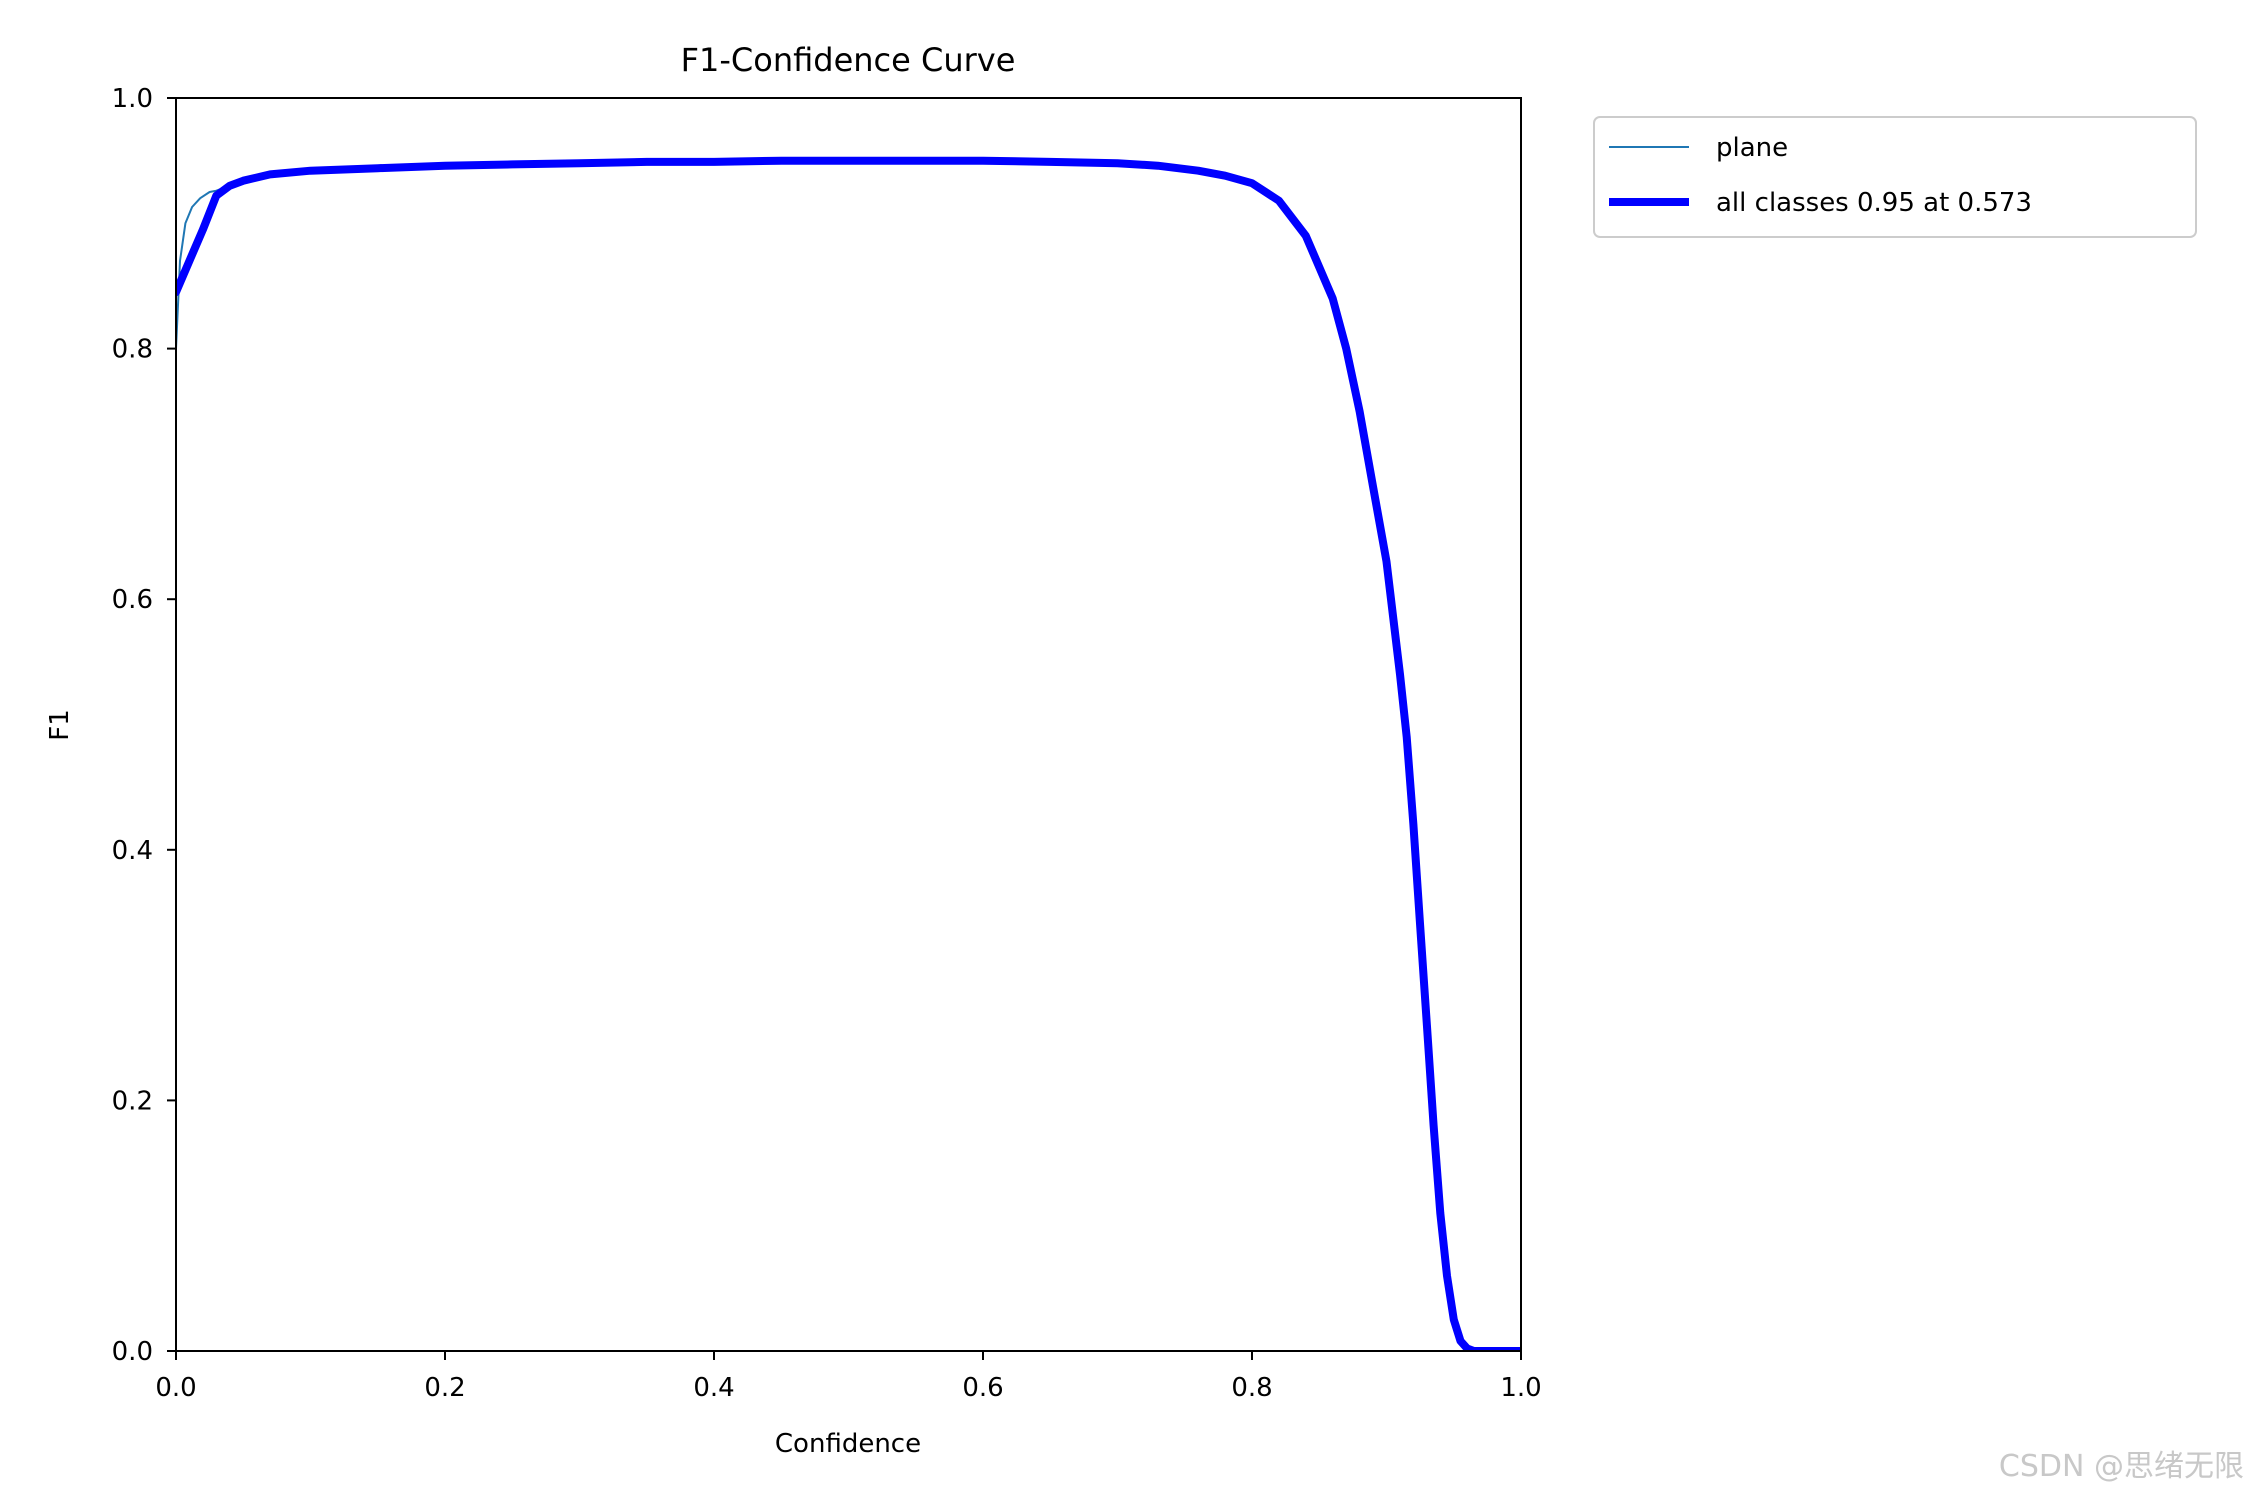  I want to click on chart-title: F1-Confidence Curve, so click(848, 60).